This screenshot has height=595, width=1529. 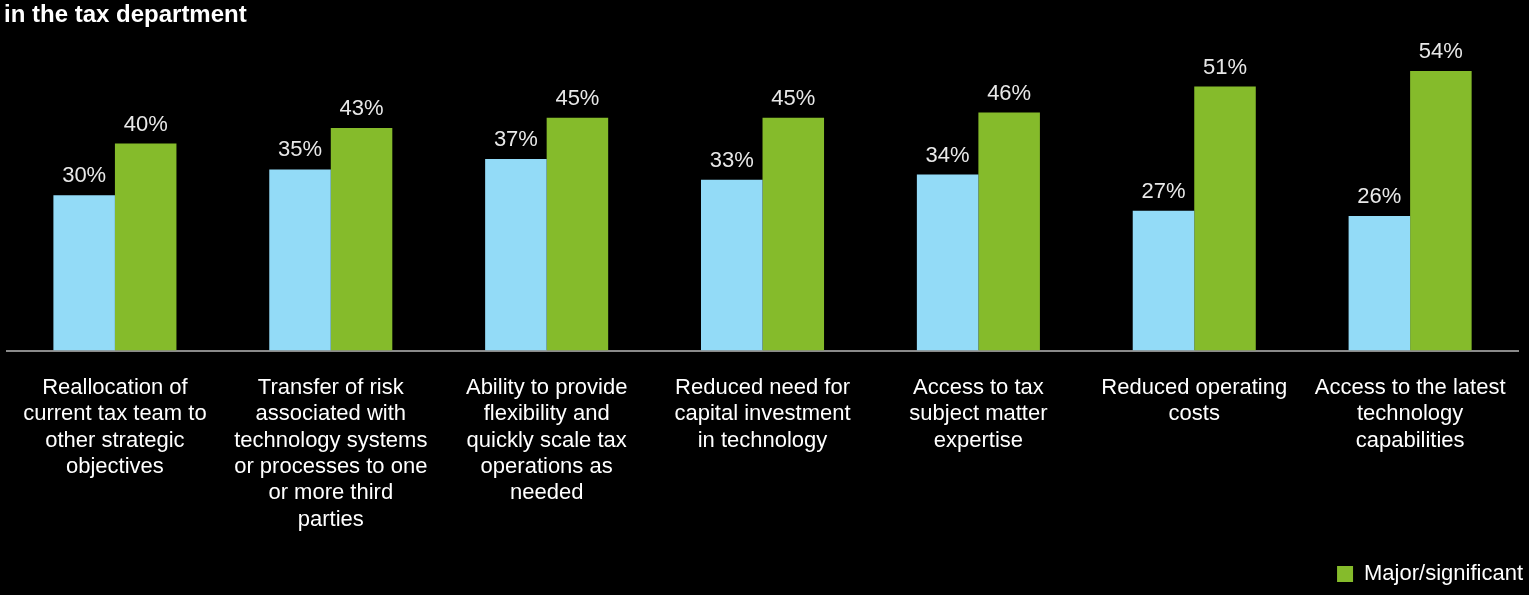 What do you see at coordinates (515, 139) in the screenshot?
I see `data-label: 37%` at bounding box center [515, 139].